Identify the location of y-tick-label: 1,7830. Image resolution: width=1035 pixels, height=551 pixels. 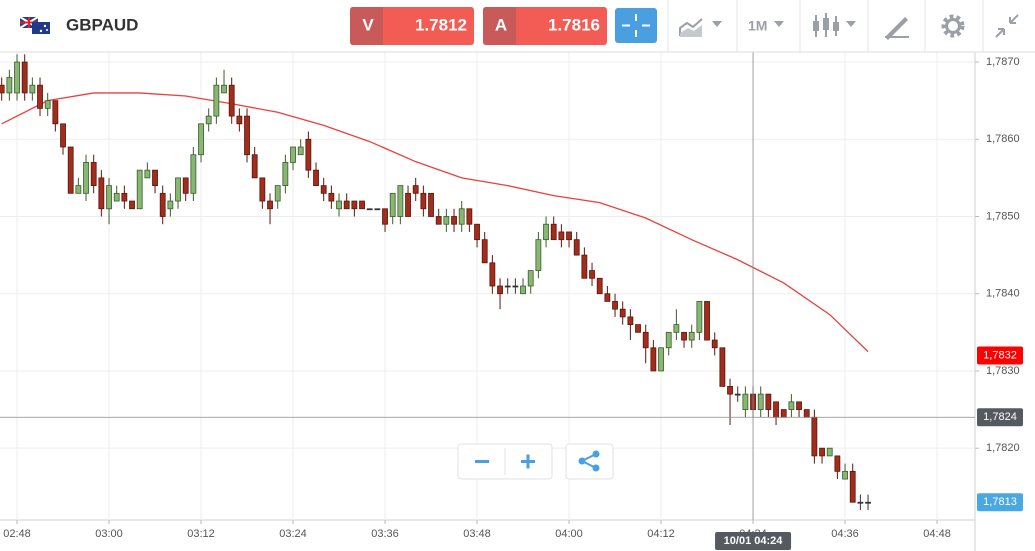
(1003, 371).